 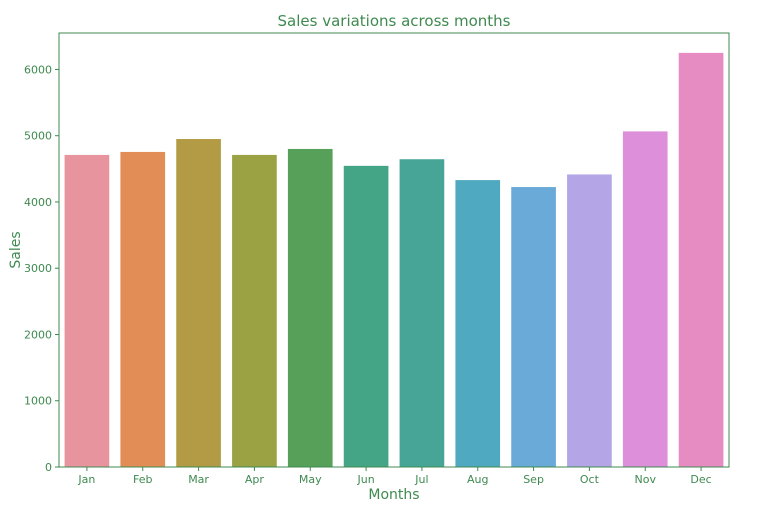 What do you see at coordinates (394, 476) in the screenshot?
I see `x-axis: Jan Feb Mar Apr May Jun Jul Aug Sep Oct Nov Dec` at bounding box center [394, 476].